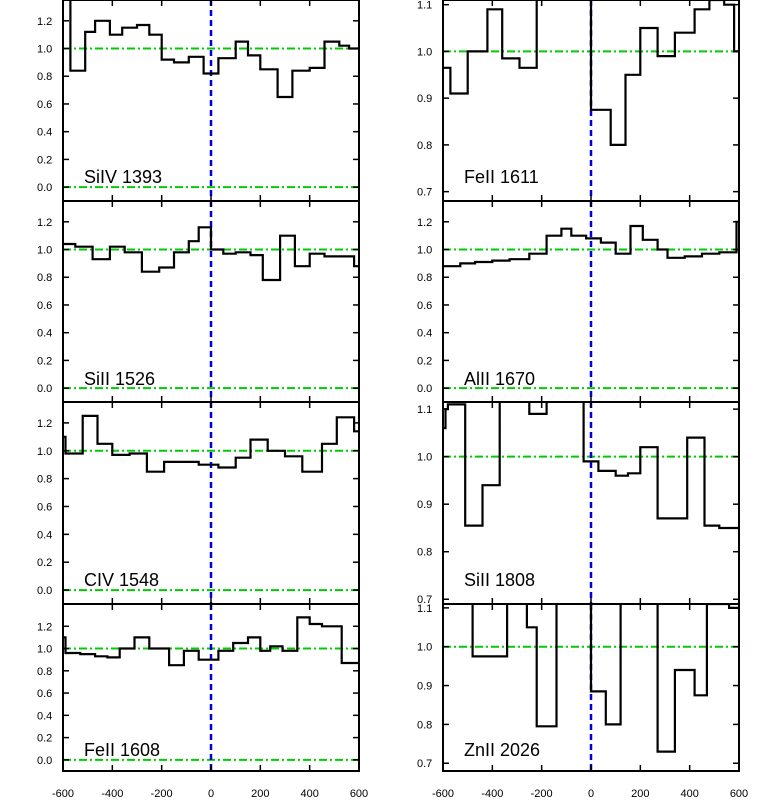 The image size is (761, 807). I want to click on panel-label-siiv-1393: SiIV 1393, so click(123, 177).